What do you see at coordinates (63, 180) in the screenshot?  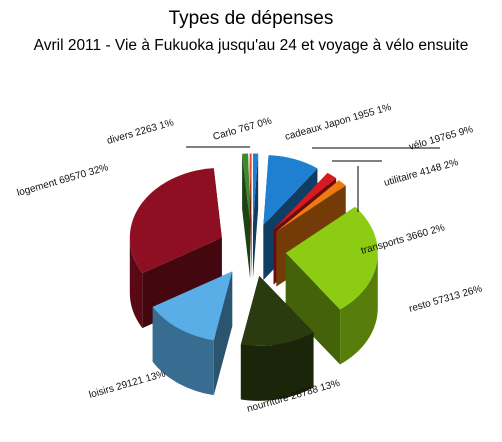 I see `slice-label-logement: logement 69570 32%` at bounding box center [63, 180].